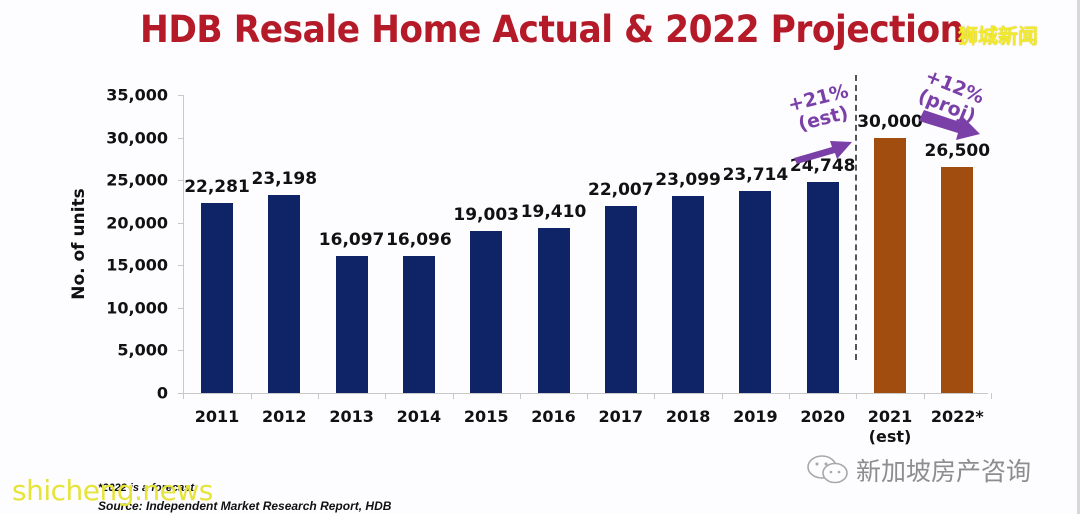  What do you see at coordinates (418, 324) in the screenshot?
I see `bar-2014` at bounding box center [418, 324].